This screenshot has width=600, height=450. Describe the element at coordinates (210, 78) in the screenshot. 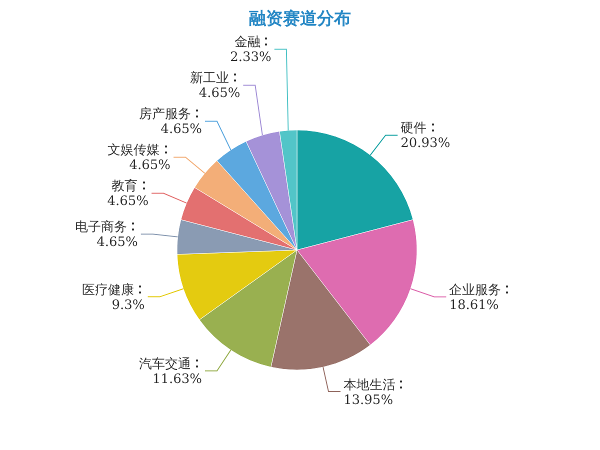

I see `slice-label: 新工业` at that location.